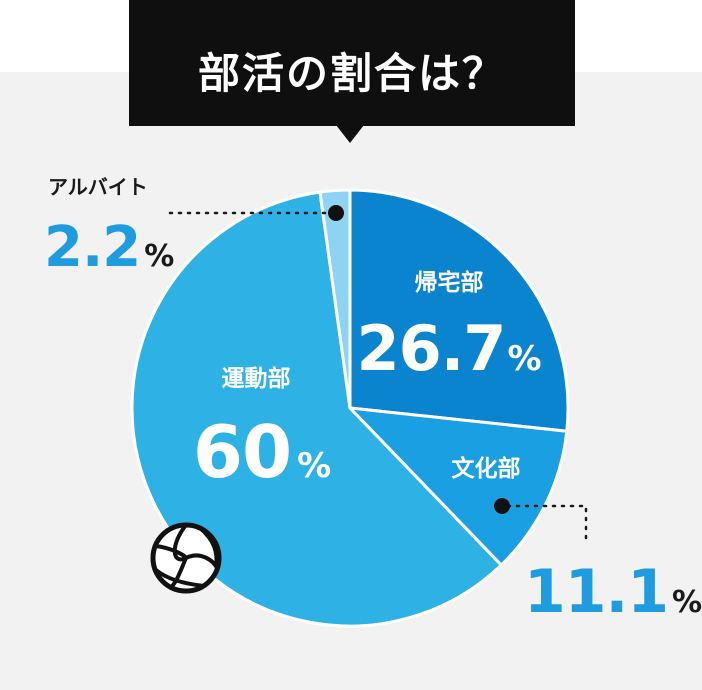 This screenshot has height=690, width=702. Describe the element at coordinates (459, 310) in the screenshot. I see `slice-kitaku` at that location.